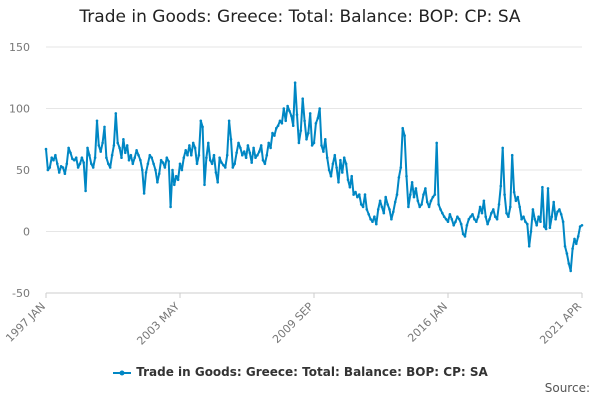 Image resolution: width=600 pixels, height=400 pixels. What do you see at coordinates (21, 293) in the screenshot?
I see `y-tick-label: -50` at bounding box center [21, 293].